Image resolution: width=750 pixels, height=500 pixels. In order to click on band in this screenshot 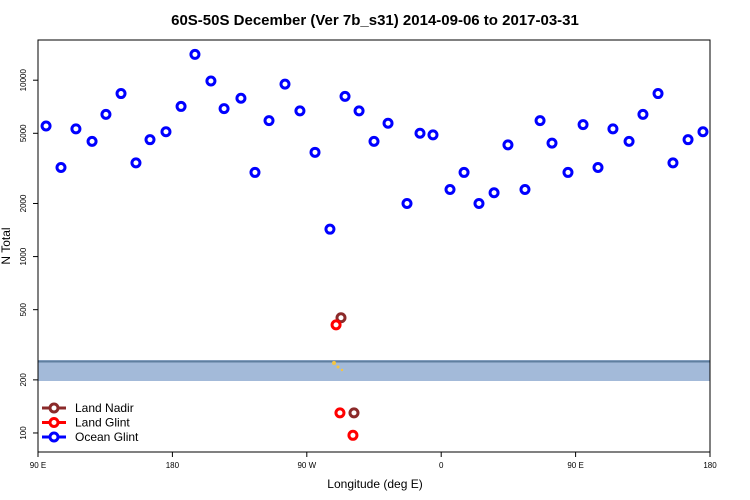, I will do `click(374, 370)`.